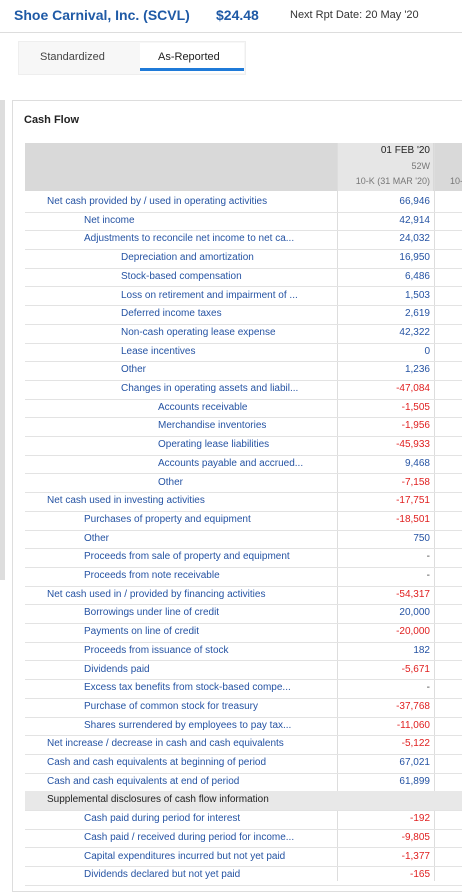 The image size is (462, 892). What do you see at coordinates (102, 15) in the screenshot?
I see `company: Shoe Carnival, Inc. (SCVL)` at bounding box center [102, 15].